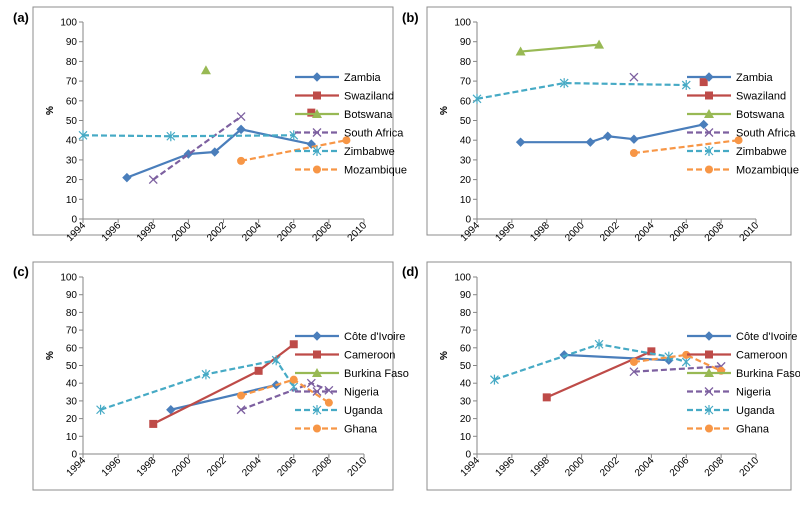  What do you see at coordinates (21, 17) in the screenshot?
I see `panel-label: (a)` at bounding box center [21, 17].